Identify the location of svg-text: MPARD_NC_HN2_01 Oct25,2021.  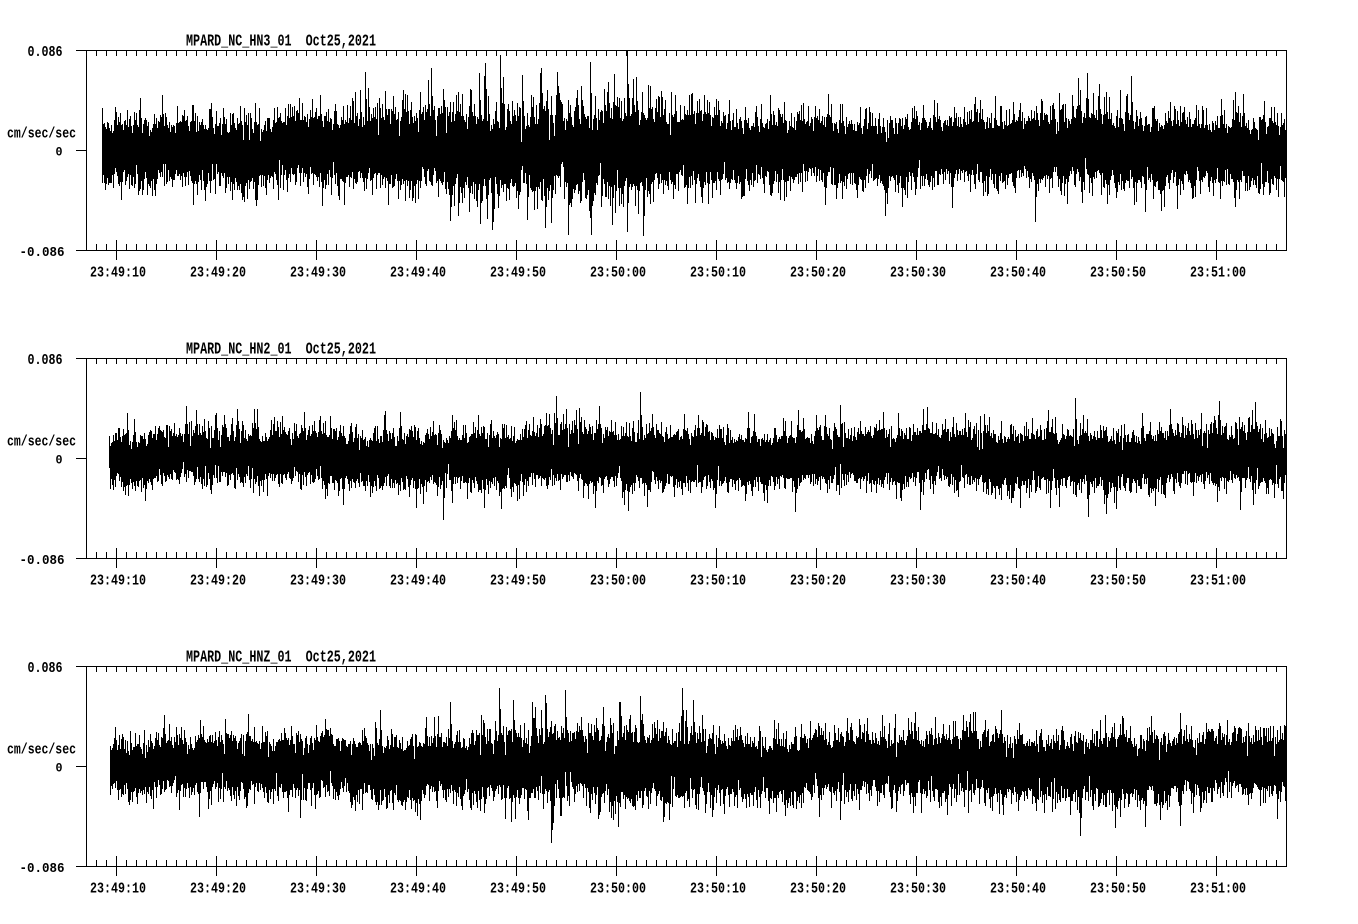
(281, 350).